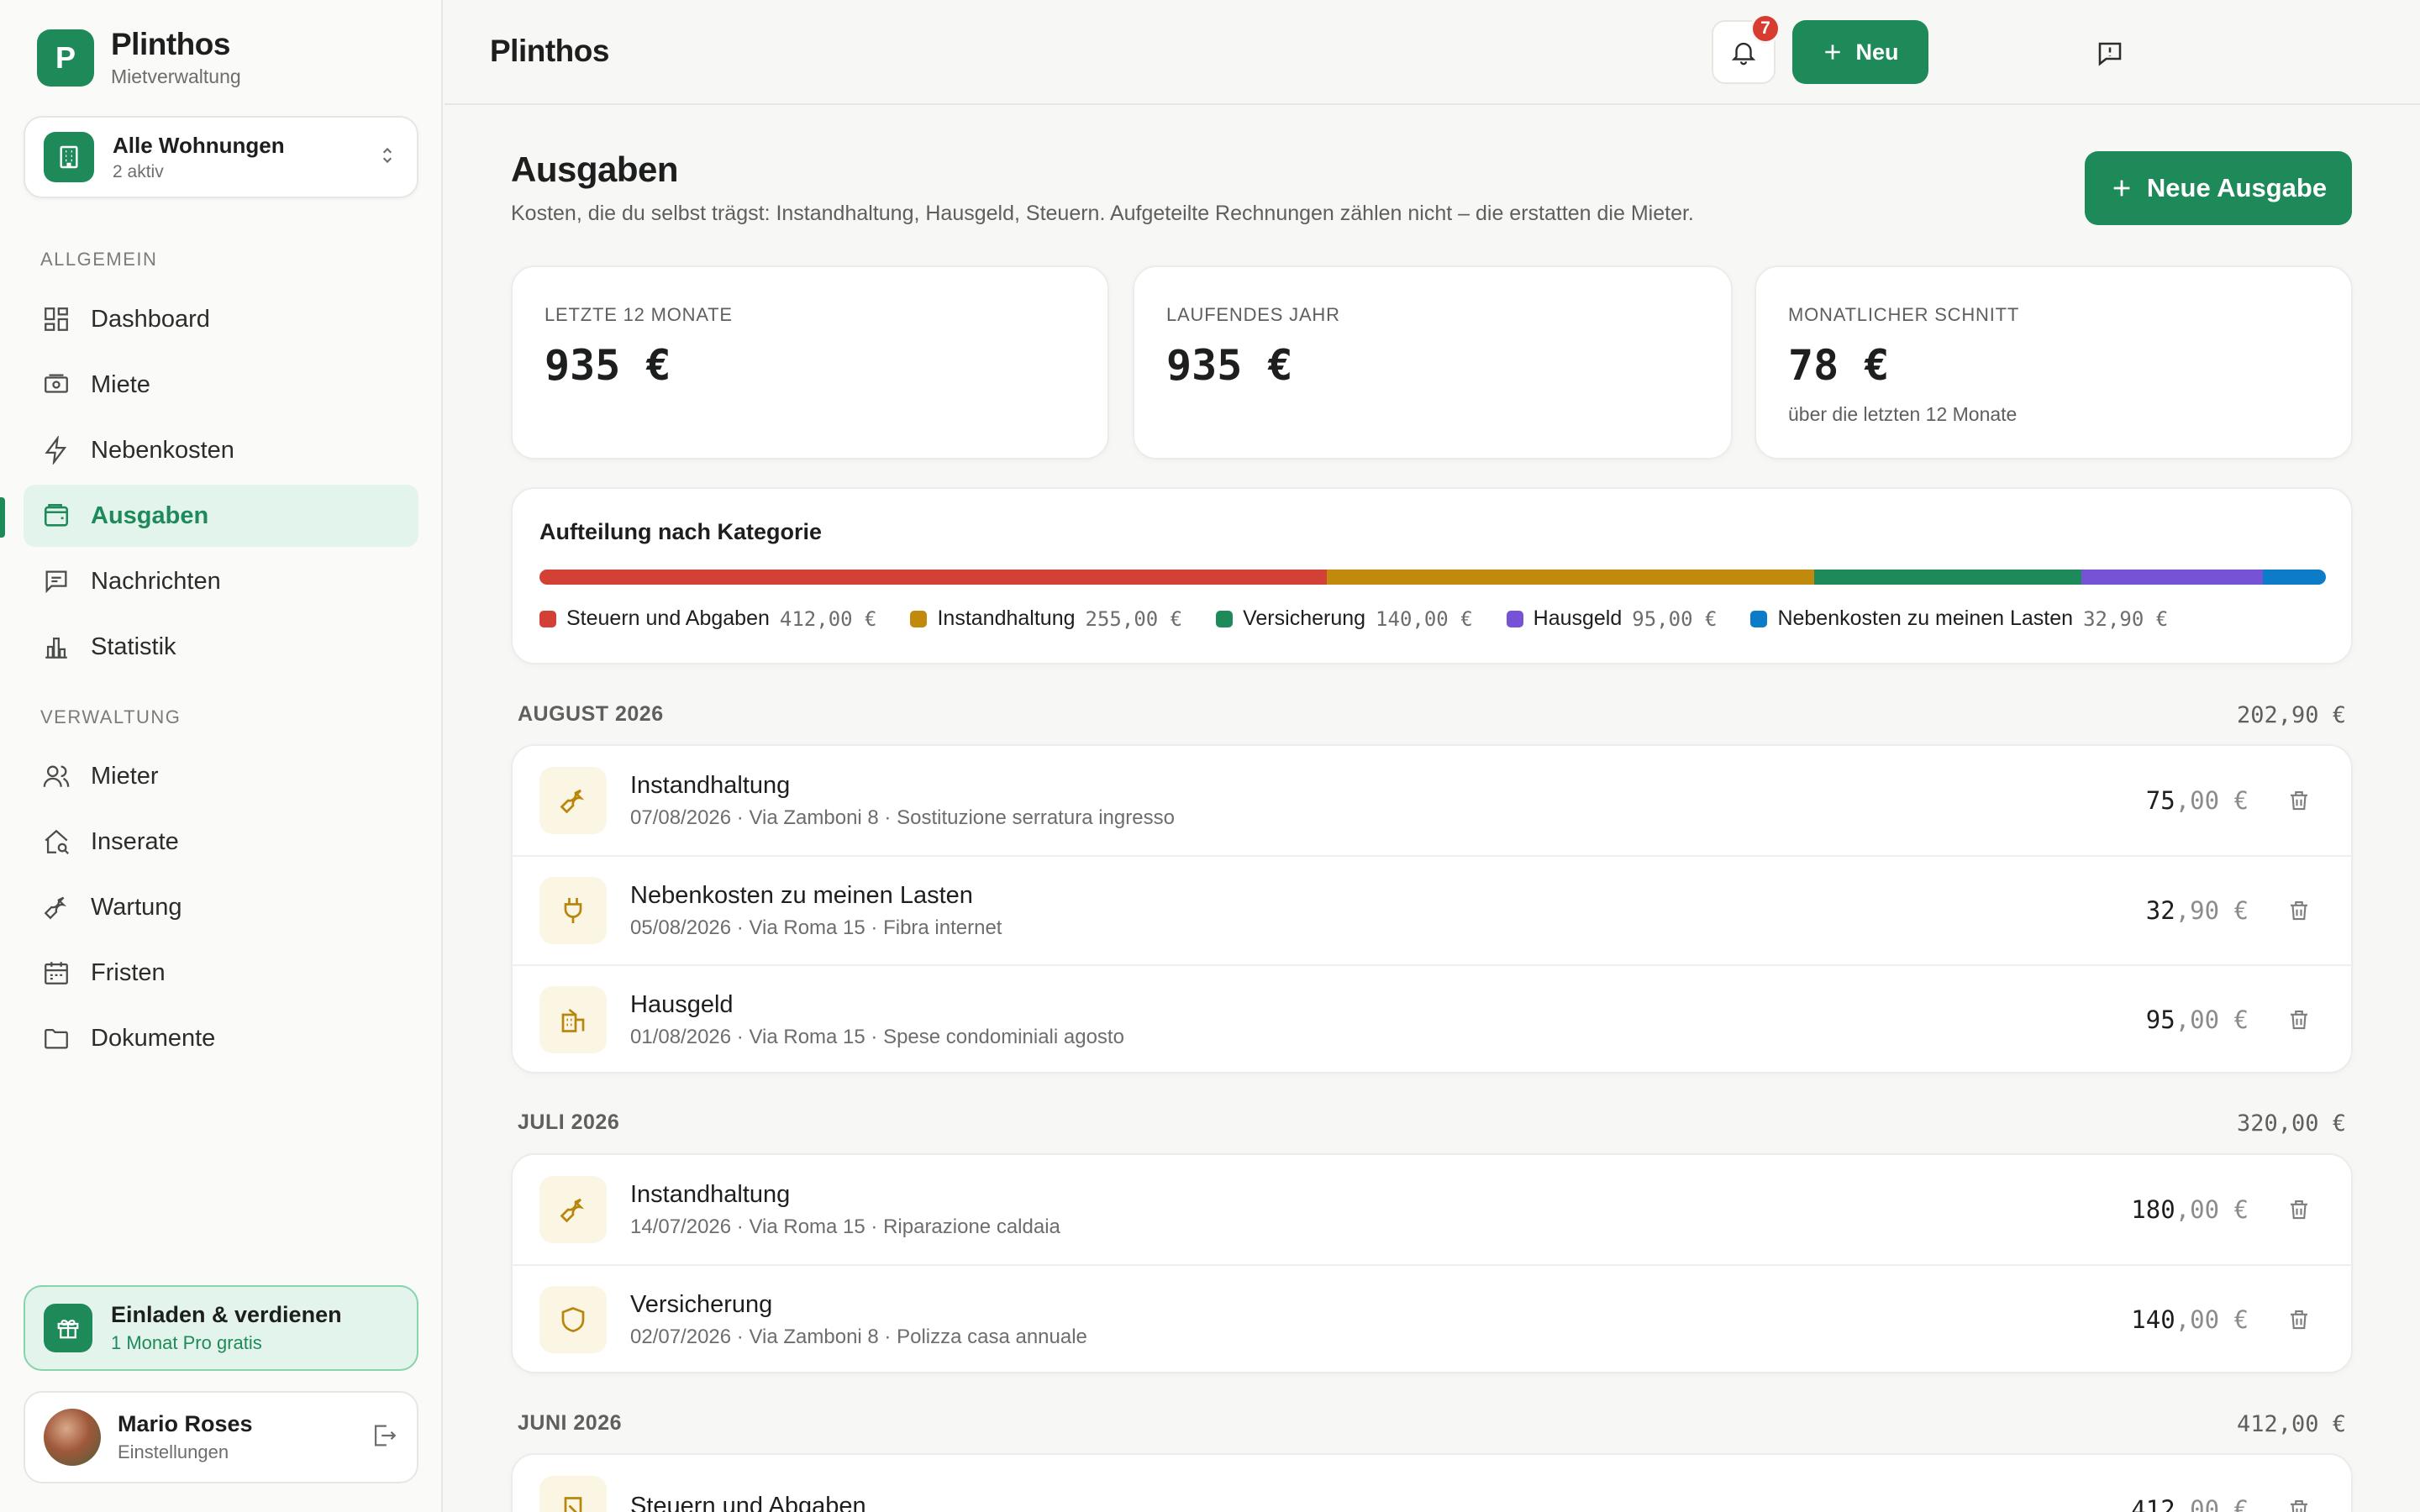  What do you see at coordinates (1229, 365) in the screenshot?
I see `stat-value: 935 €` at bounding box center [1229, 365].